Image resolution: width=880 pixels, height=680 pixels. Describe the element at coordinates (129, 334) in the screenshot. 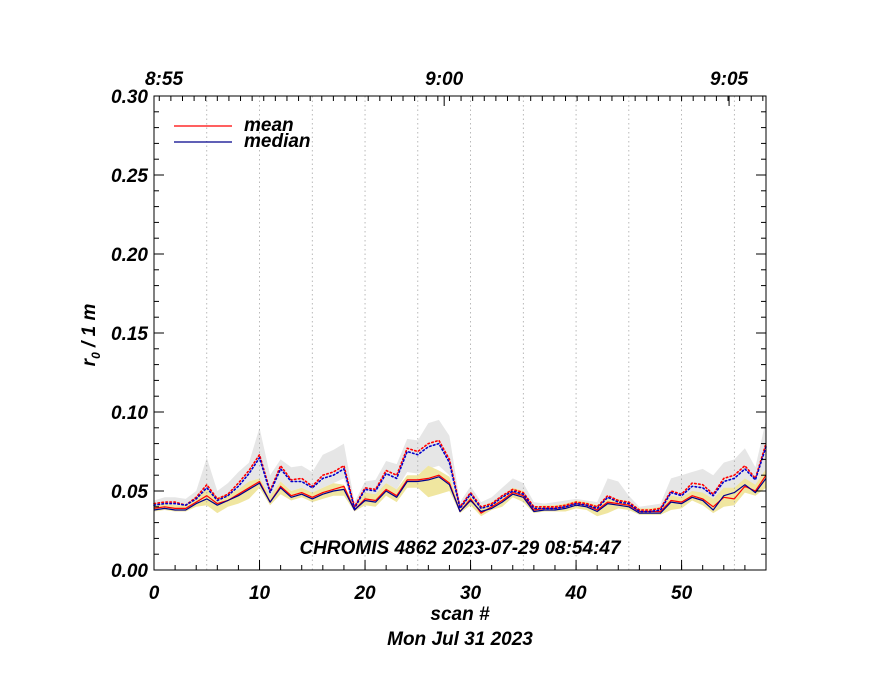

I see `y-tick-label: 0.15` at that location.